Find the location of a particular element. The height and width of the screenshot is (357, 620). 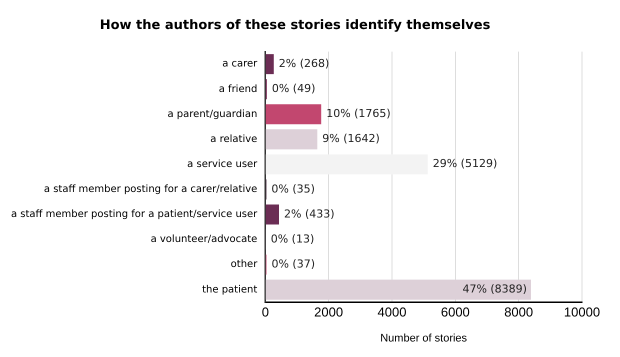

data-label: 9% (1642) is located at coordinates (351, 139).